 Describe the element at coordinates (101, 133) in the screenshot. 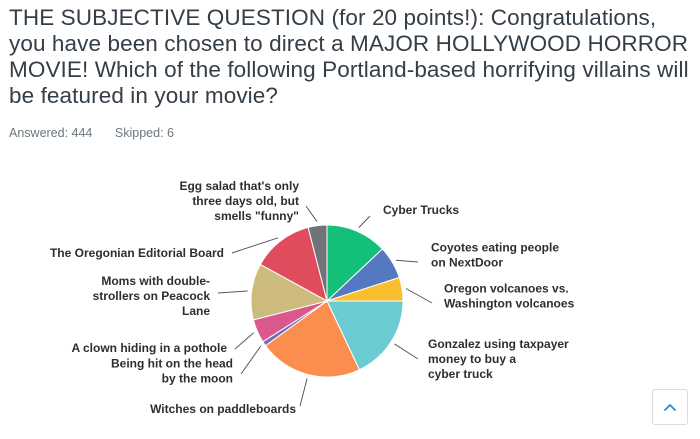

I see `response-stats: Answered: 444 Skipped: 6` at that location.